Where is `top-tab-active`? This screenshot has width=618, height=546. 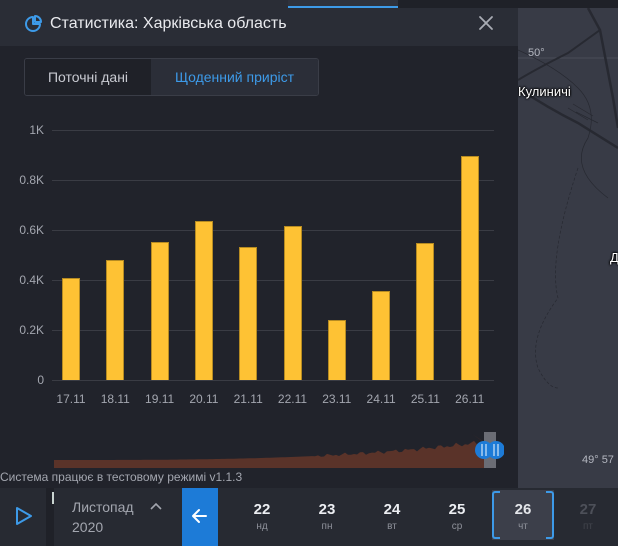 top-tab-active is located at coordinates (343, 4).